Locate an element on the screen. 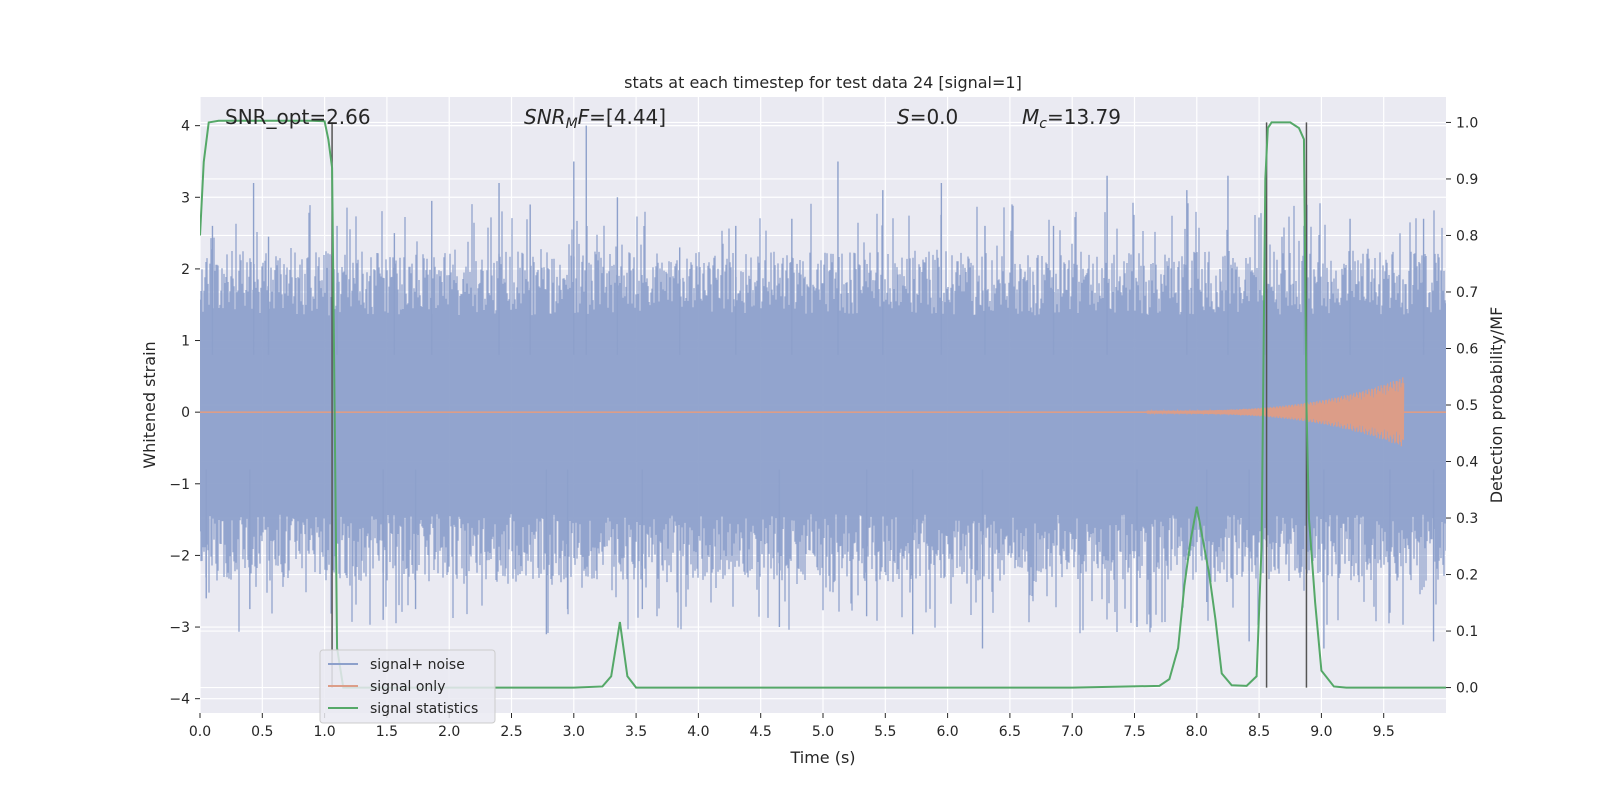 Image resolution: width=1600 pixels, height=800 pixels. x-tick-label-19: 9.5 is located at coordinates (1384, 732).